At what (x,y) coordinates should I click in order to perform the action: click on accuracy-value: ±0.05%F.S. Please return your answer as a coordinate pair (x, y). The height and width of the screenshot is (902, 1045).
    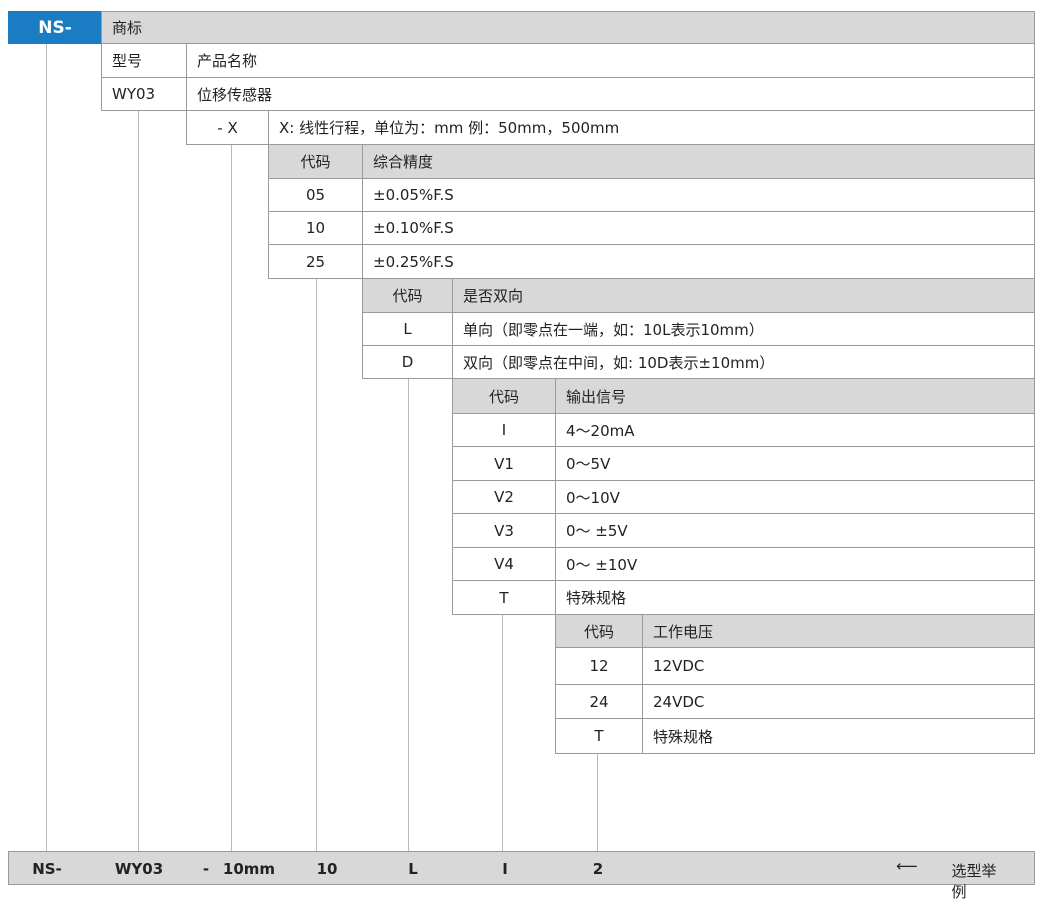
    Looking at the image, I should click on (698, 195).